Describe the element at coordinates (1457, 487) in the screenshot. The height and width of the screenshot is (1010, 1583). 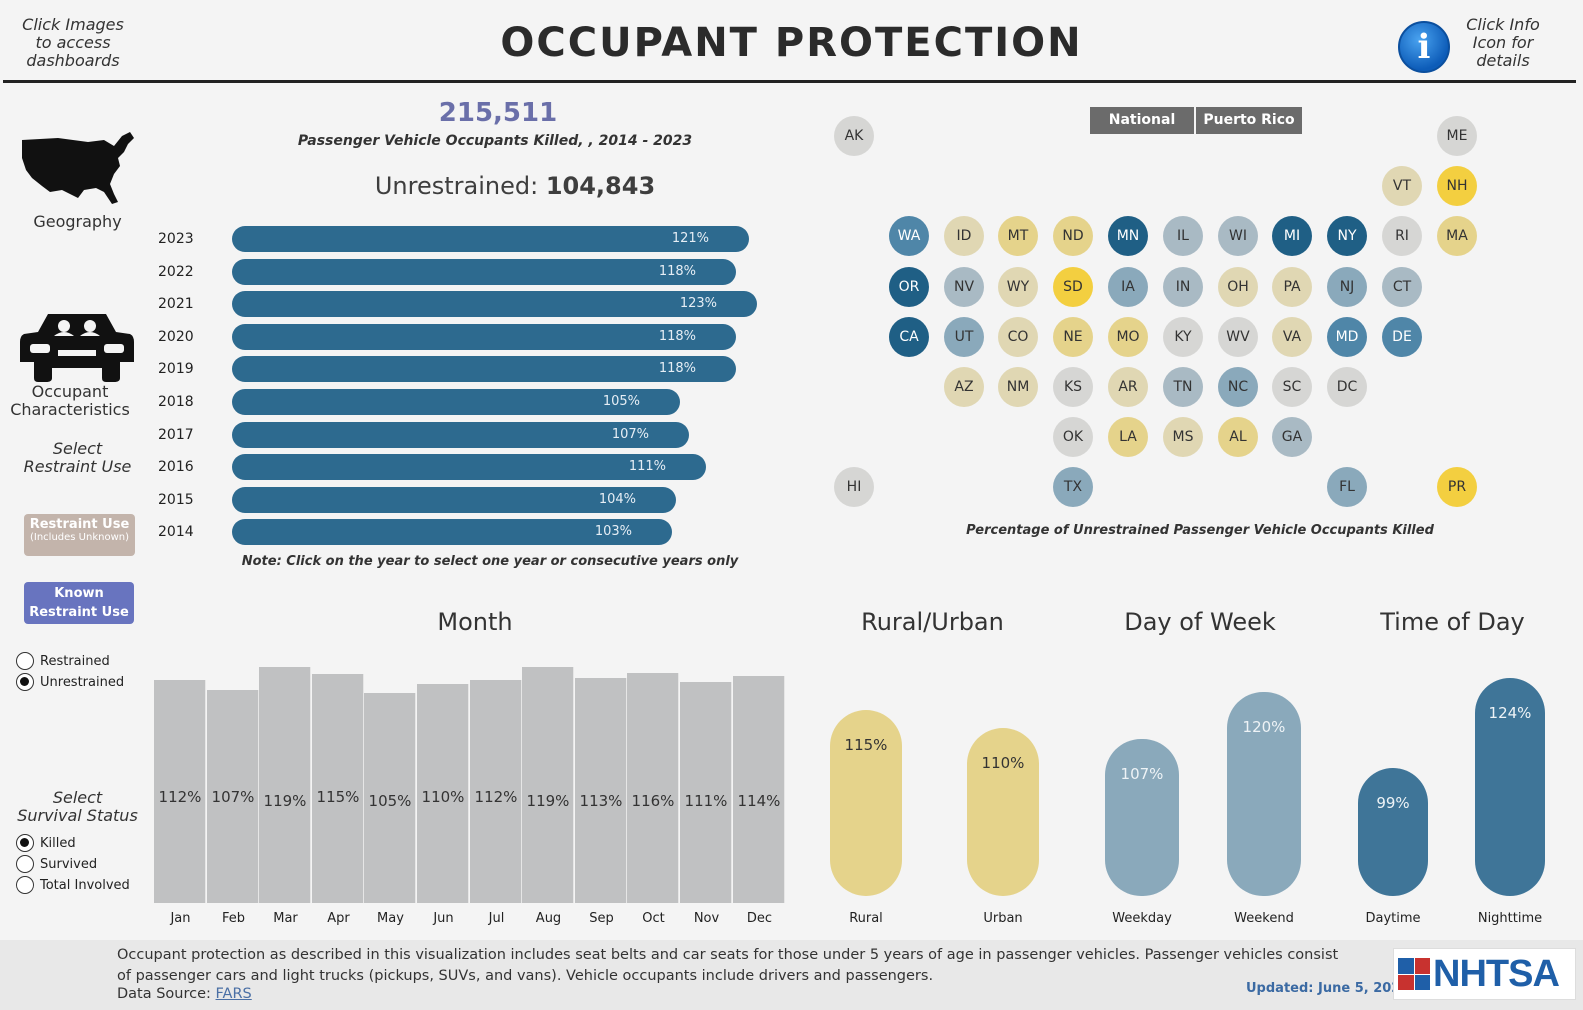
I see `state-pr: PR` at that location.